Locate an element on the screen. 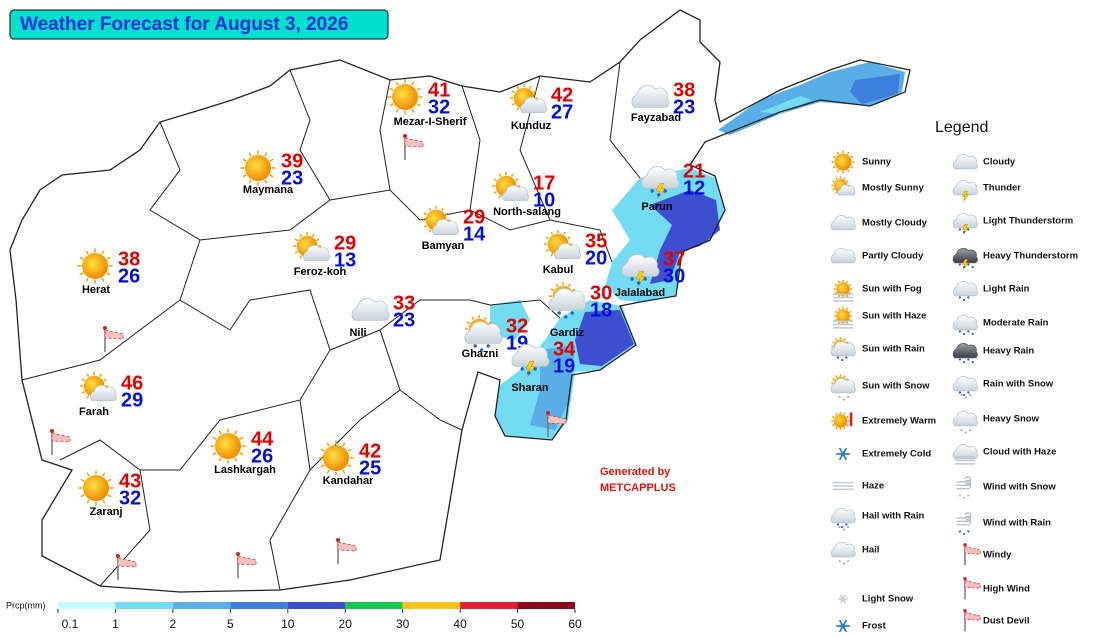  legend-label: Heavy Snow is located at coordinates (1011, 419).